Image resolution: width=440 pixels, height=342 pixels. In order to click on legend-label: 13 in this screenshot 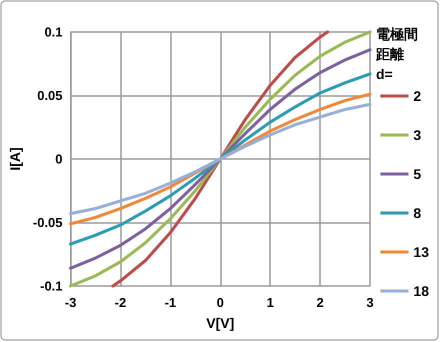, I will do `click(421, 252)`.